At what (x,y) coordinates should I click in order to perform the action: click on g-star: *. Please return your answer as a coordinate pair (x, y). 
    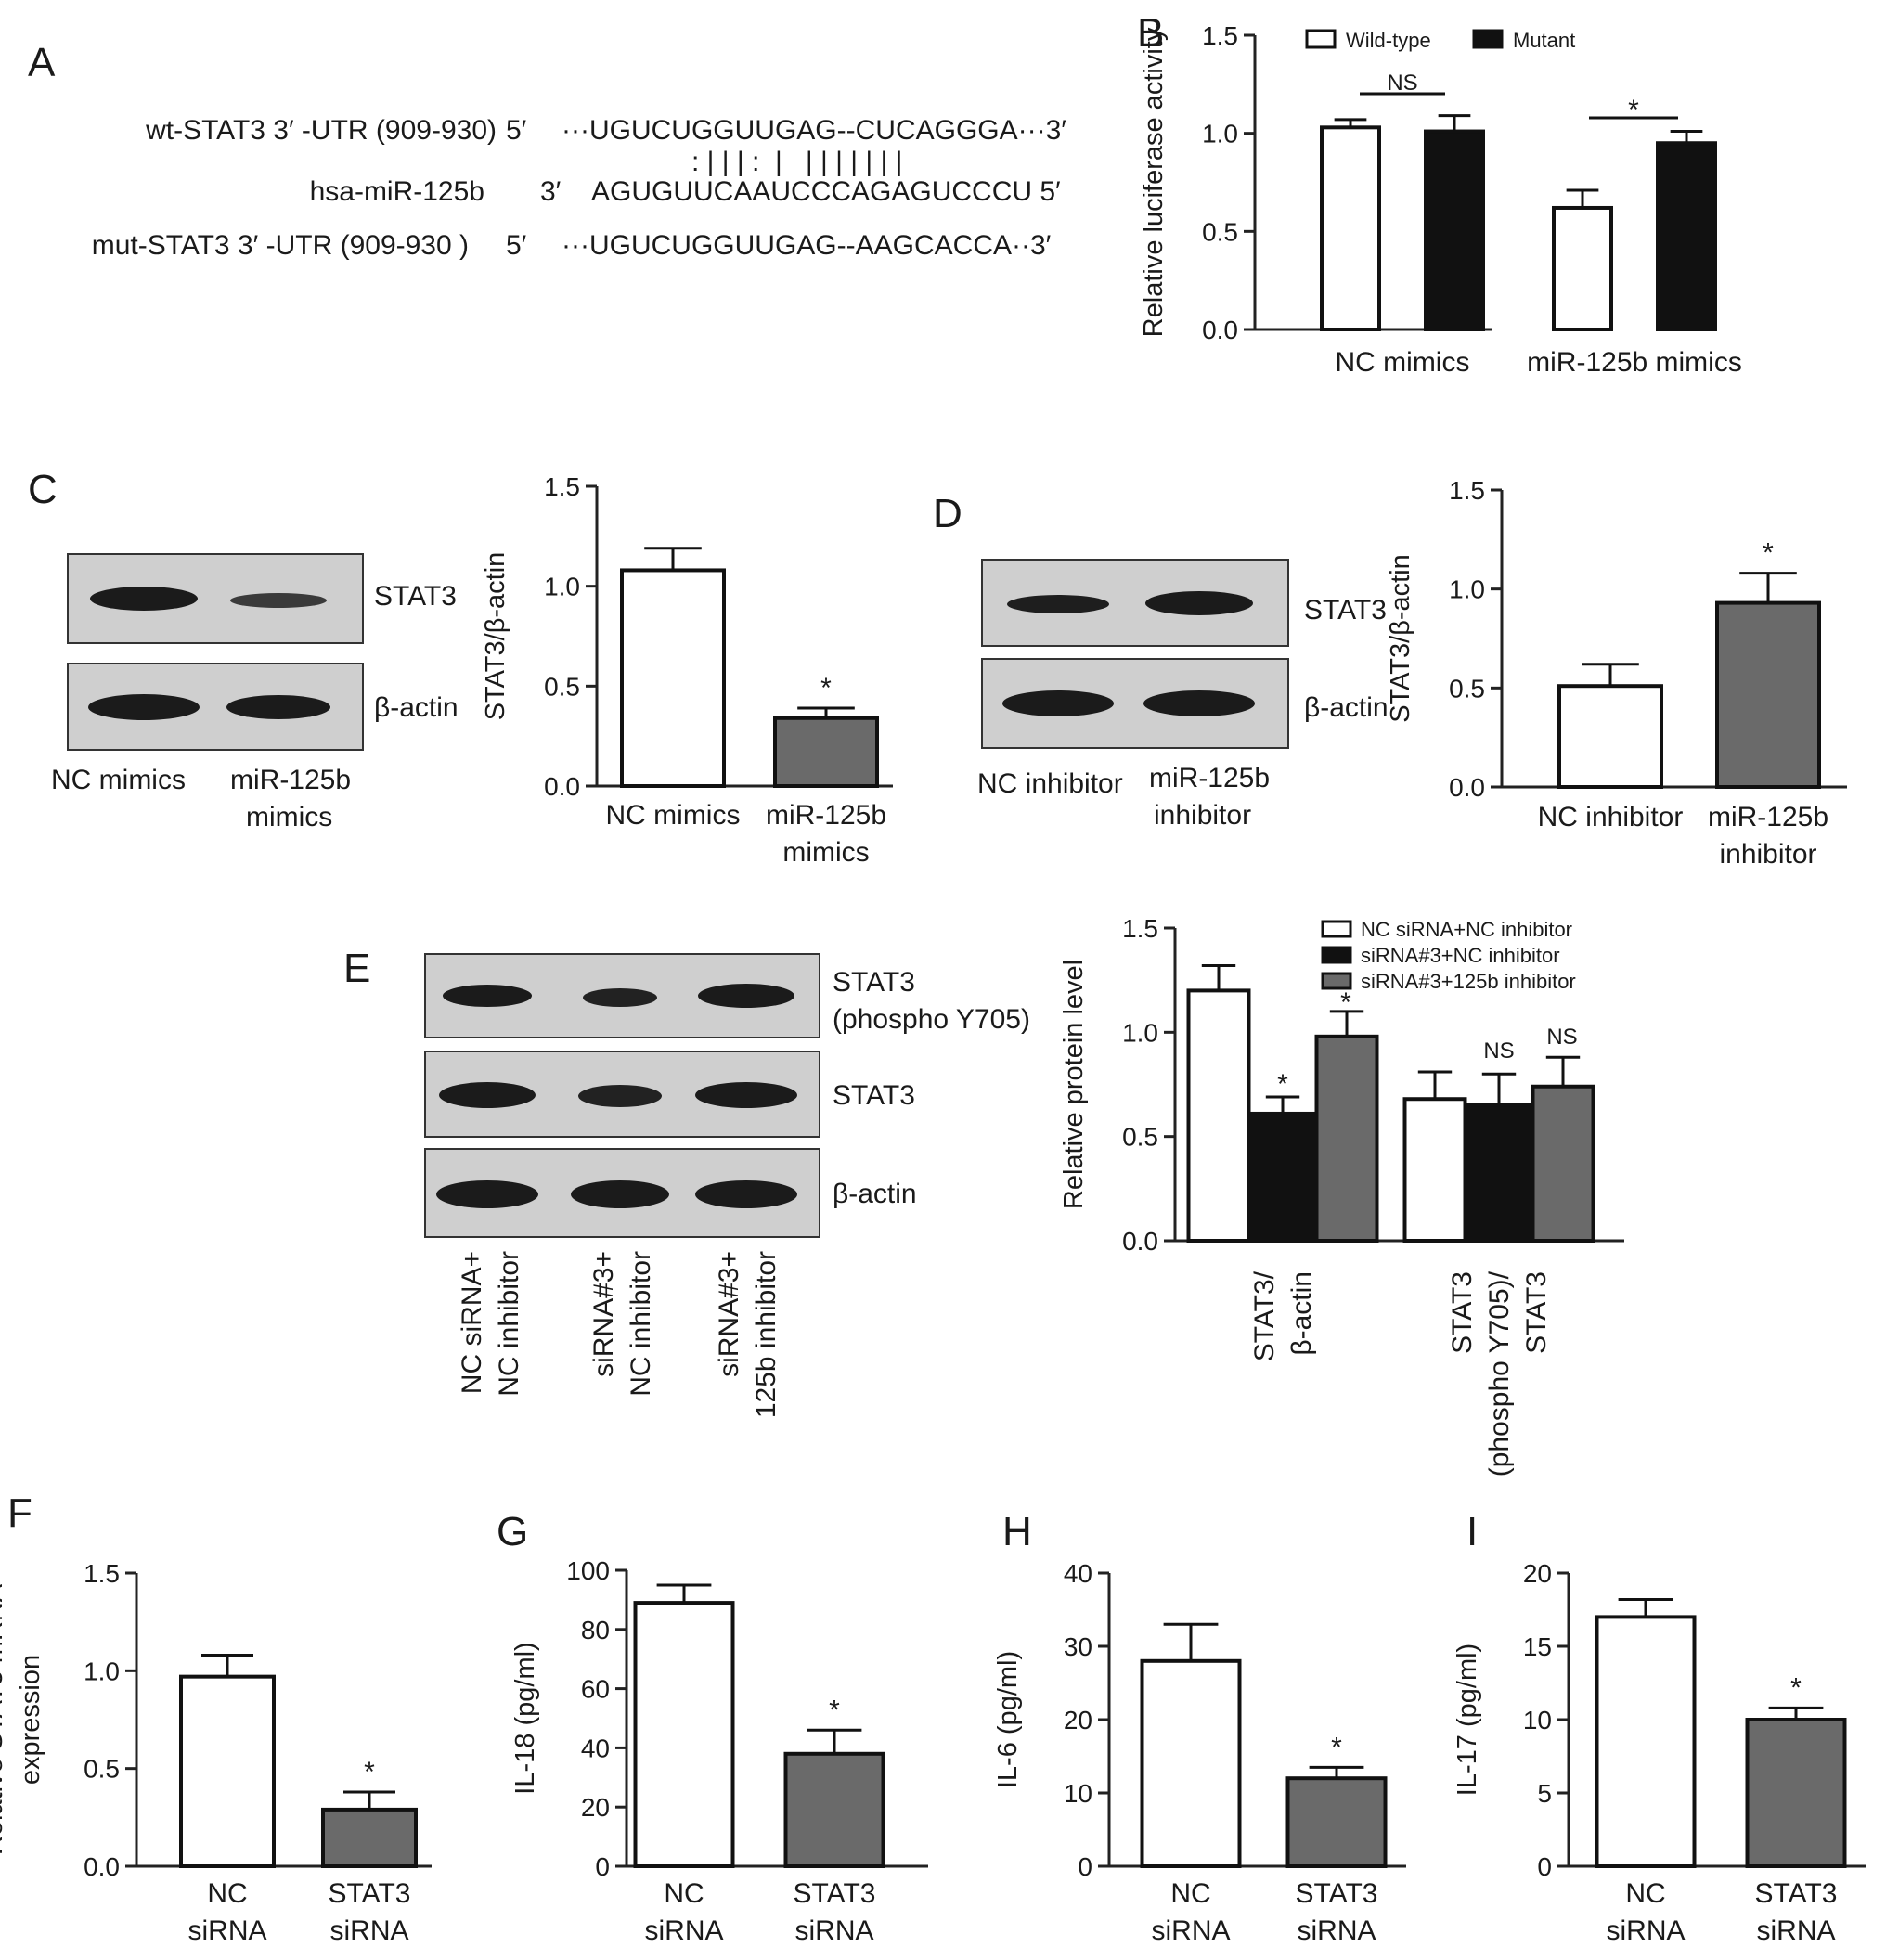
    Looking at the image, I should click on (835, 1710).